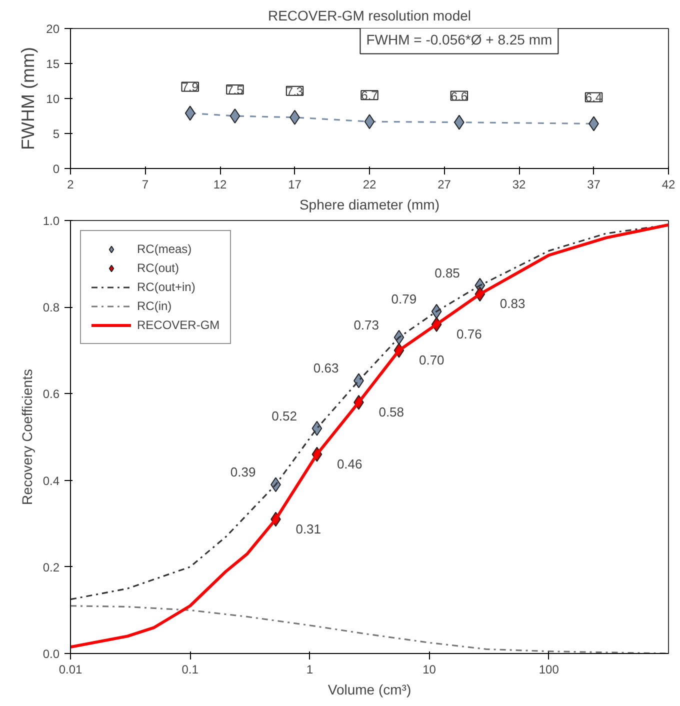 Image resolution: width=680 pixels, height=706 pixels. What do you see at coordinates (28, 98) in the screenshot?
I see `y-axis-title: FWHM (mm)` at bounding box center [28, 98].